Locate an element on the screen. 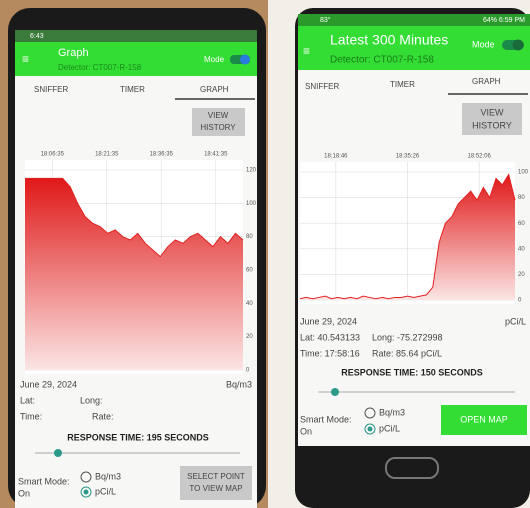  status-left: 83° is located at coordinates (325, 20).